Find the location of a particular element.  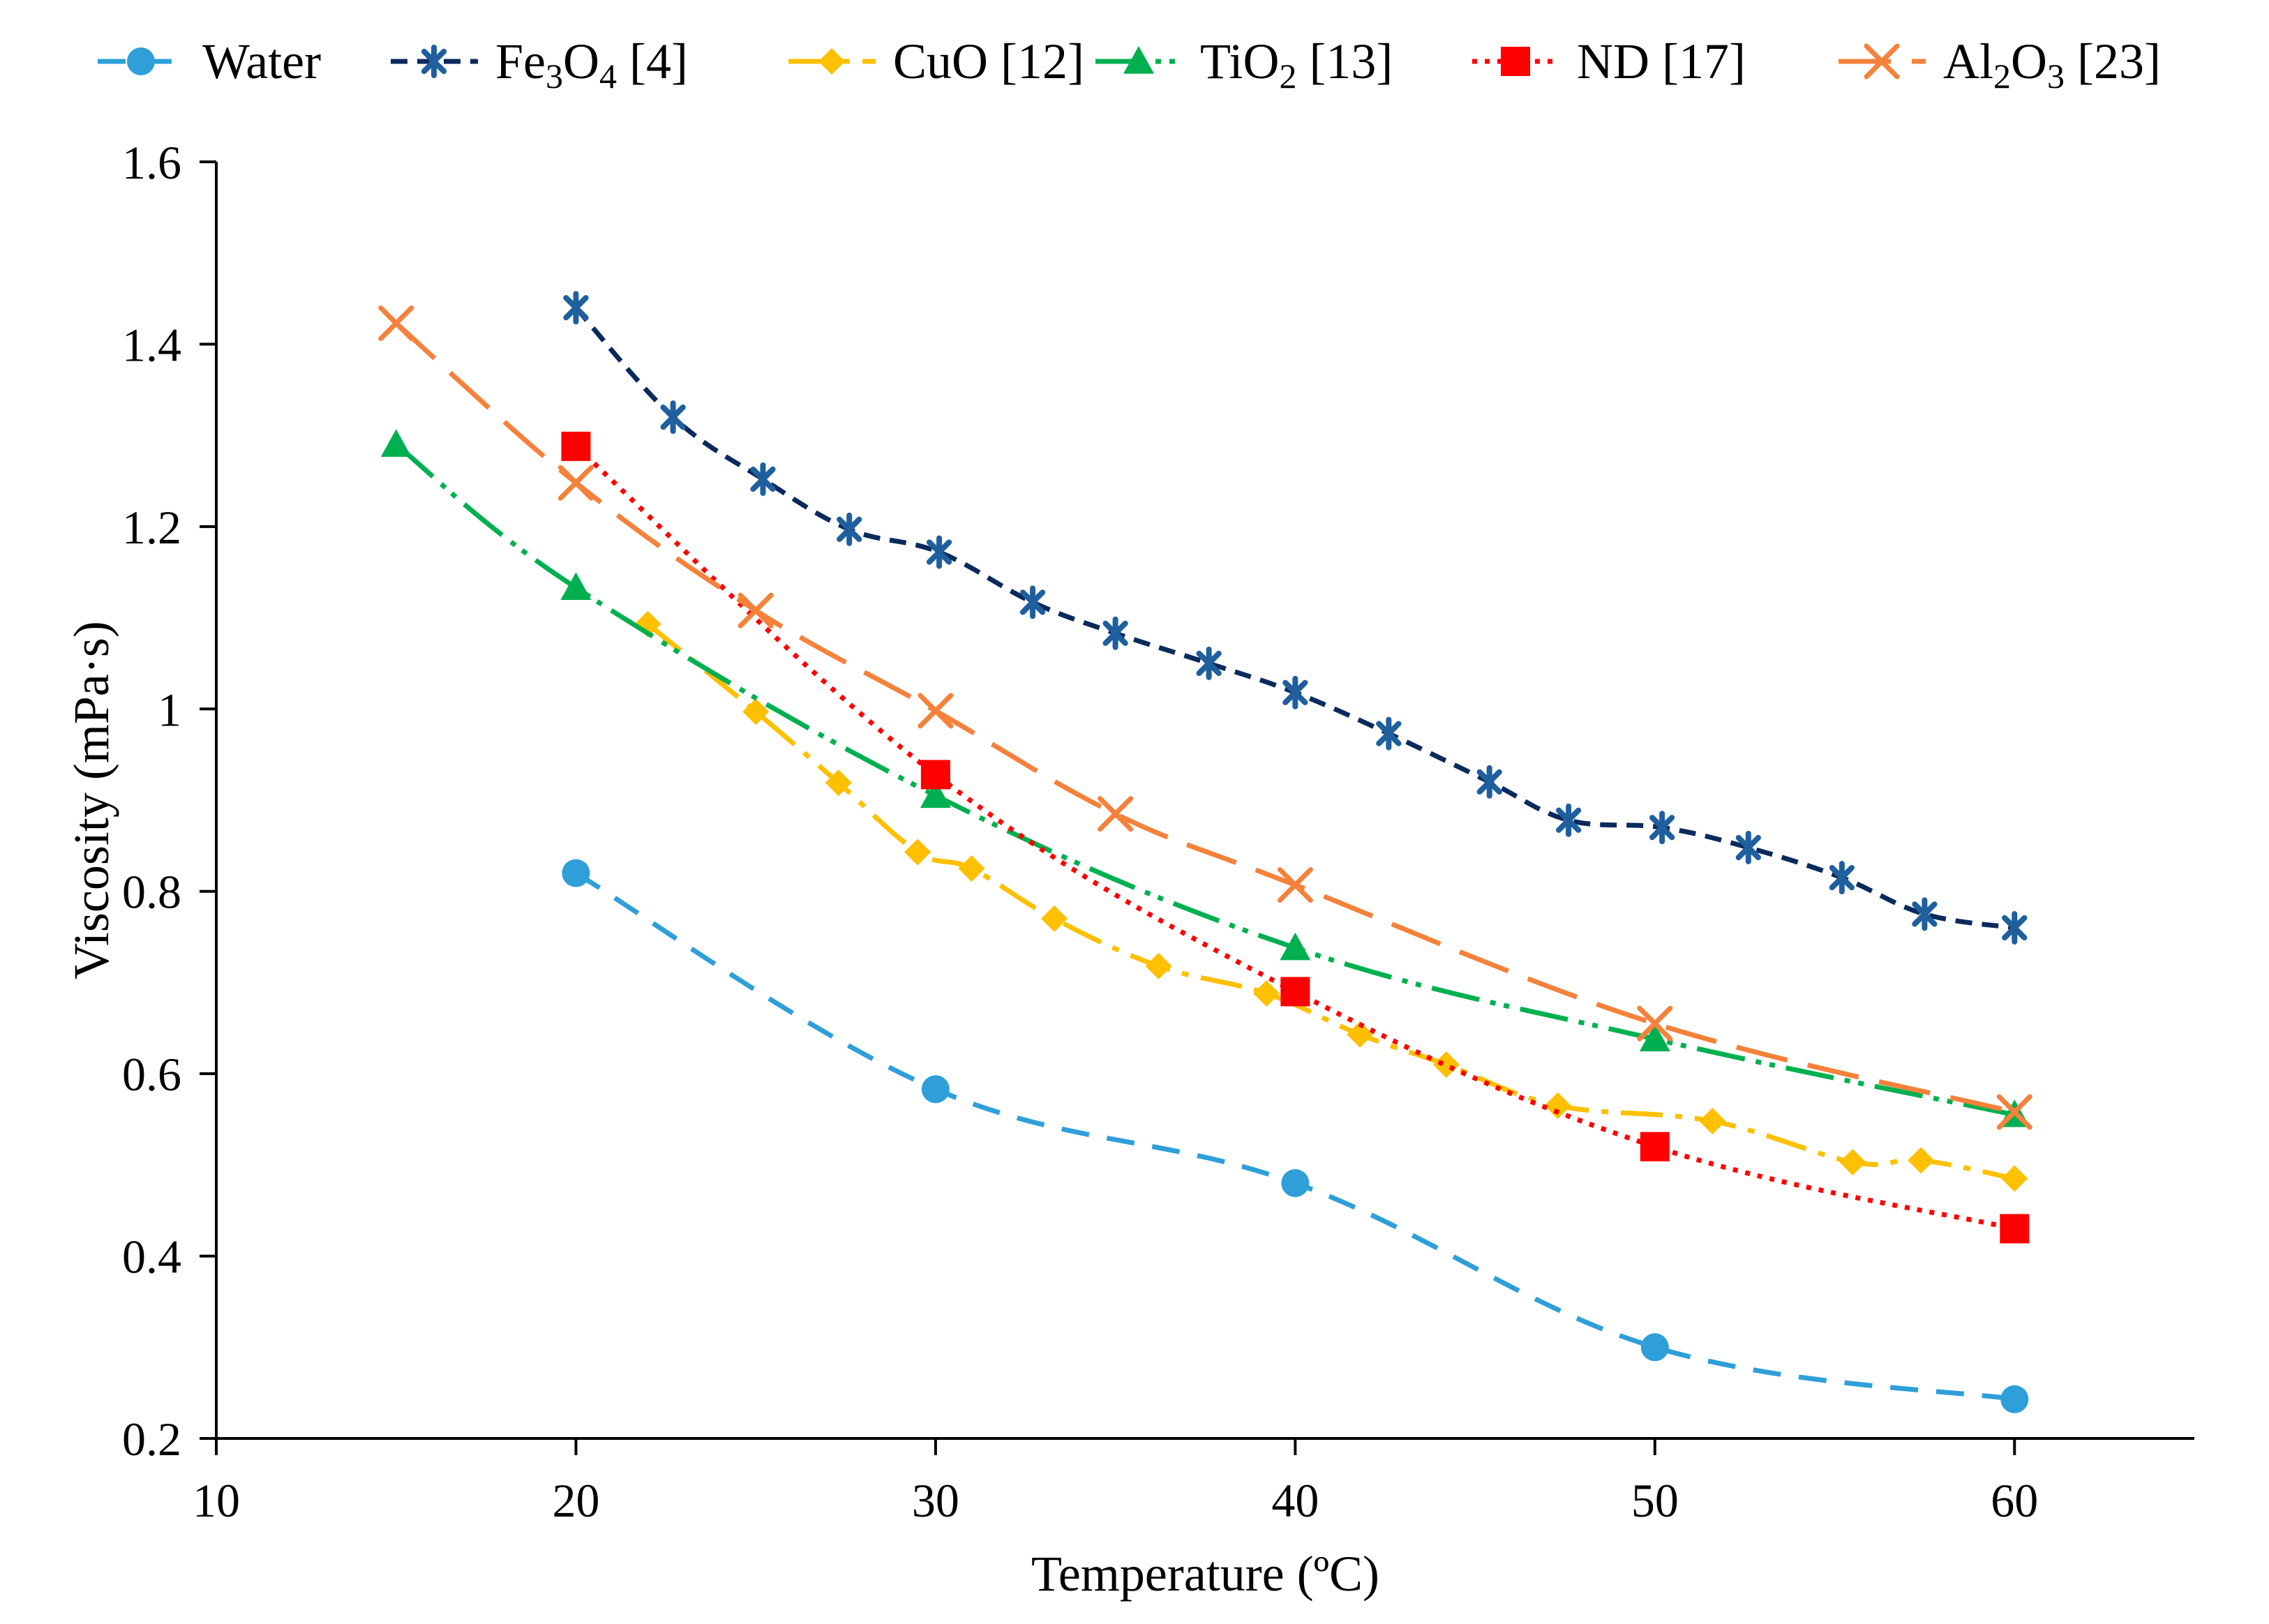

y-tick-label: 0.4 is located at coordinates (151, 1257).